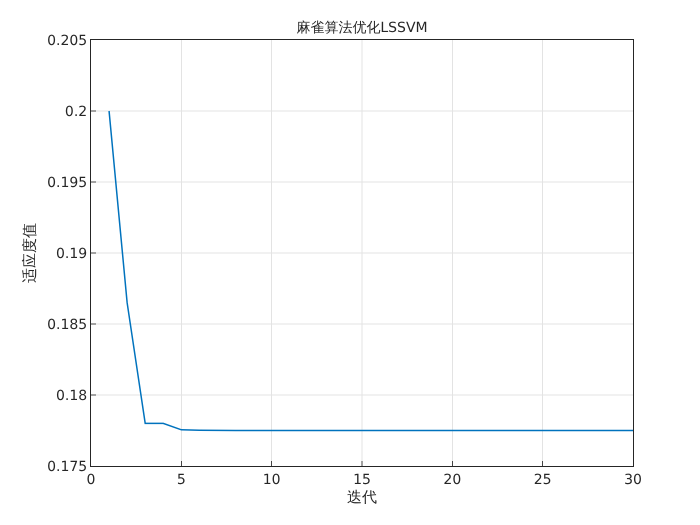 Image resolution: width=700 pixels, height=525 pixels. What do you see at coordinates (362, 497) in the screenshot?
I see `x-axis-title: 迭代` at bounding box center [362, 497].